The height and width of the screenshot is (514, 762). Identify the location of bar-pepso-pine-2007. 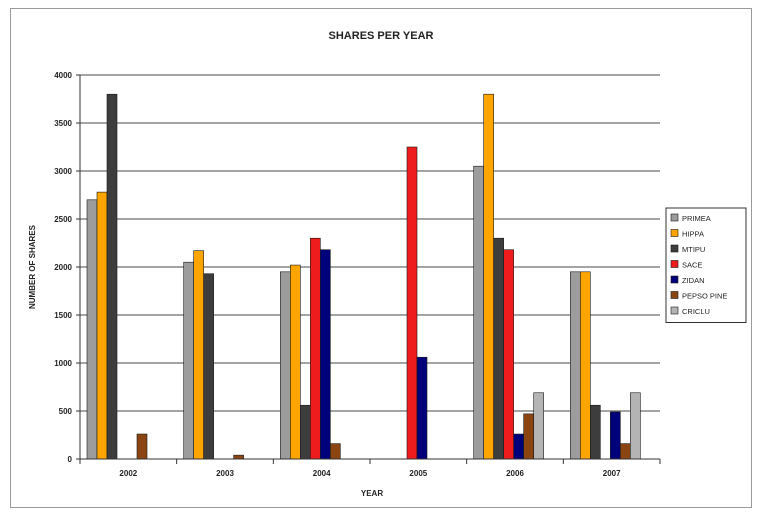
(625, 451).